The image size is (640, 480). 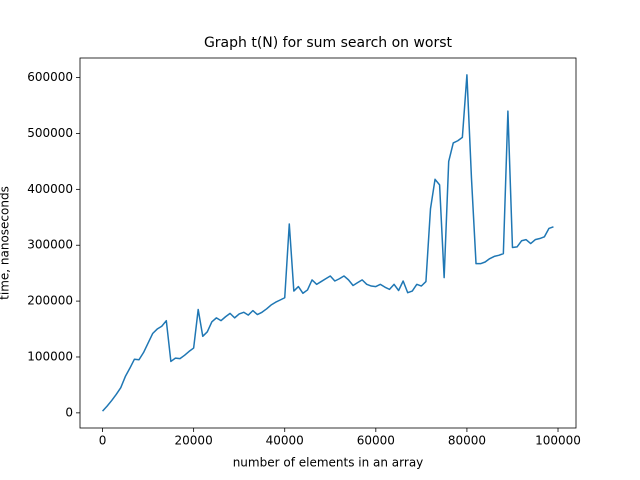 What do you see at coordinates (50, 133) in the screenshot?
I see `y-tick-label: 500000` at bounding box center [50, 133].